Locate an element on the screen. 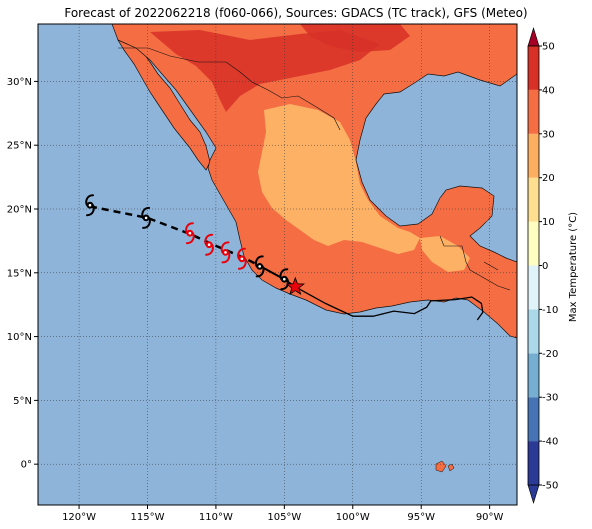 The image size is (592, 529). colorbar-tick-label: -20 is located at coordinates (550, 354).